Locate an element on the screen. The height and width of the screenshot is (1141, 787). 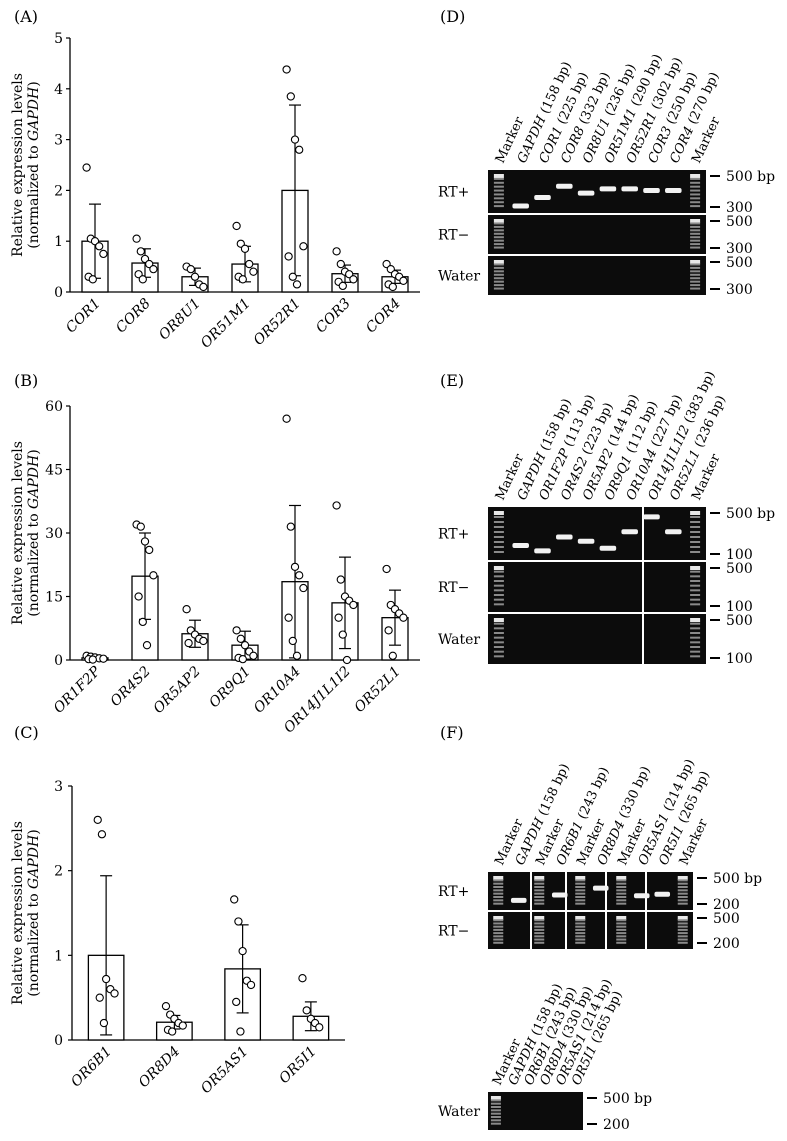
x-tick-label: OR9Q1 is located at coordinates (230, 688).